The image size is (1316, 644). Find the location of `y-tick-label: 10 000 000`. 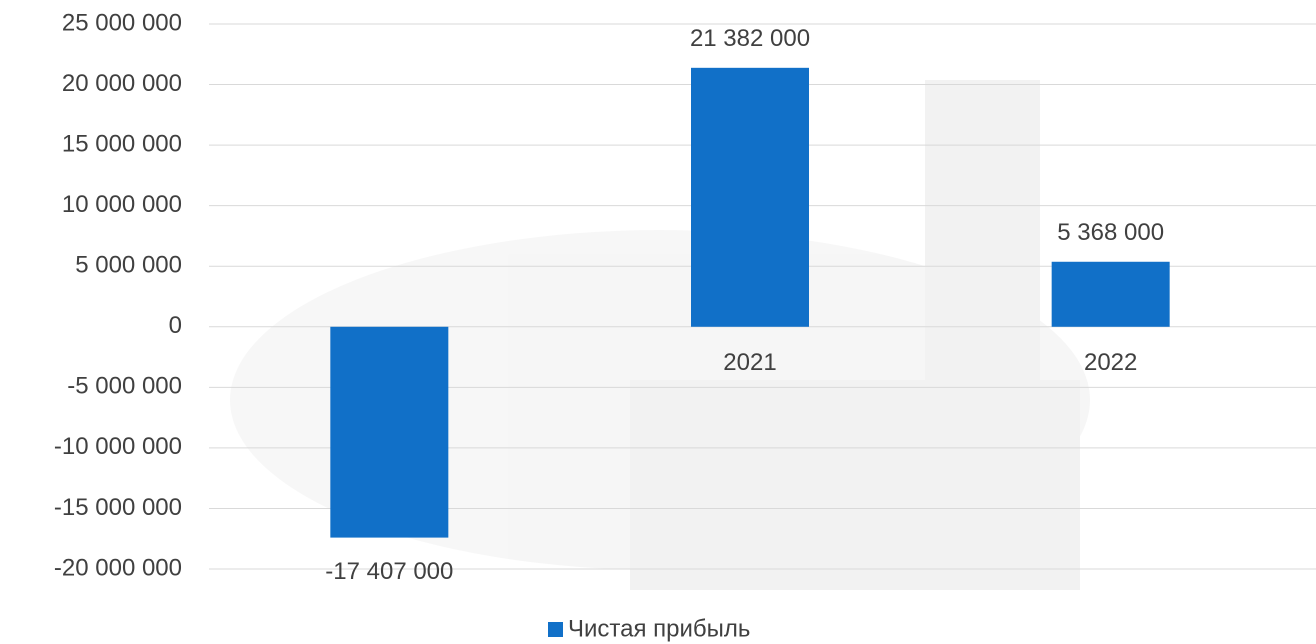

y-tick-label: 10 000 000 is located at coordinates (122, 204).